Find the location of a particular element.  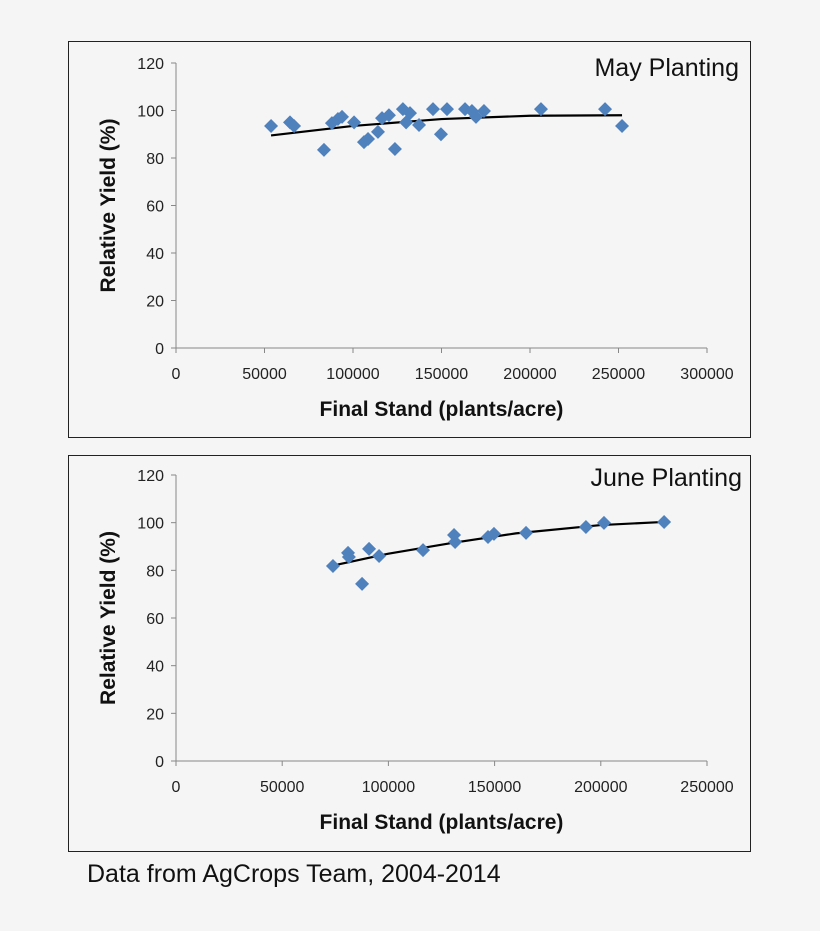

chart-title: June Planting is located at coordinates (666, 478).